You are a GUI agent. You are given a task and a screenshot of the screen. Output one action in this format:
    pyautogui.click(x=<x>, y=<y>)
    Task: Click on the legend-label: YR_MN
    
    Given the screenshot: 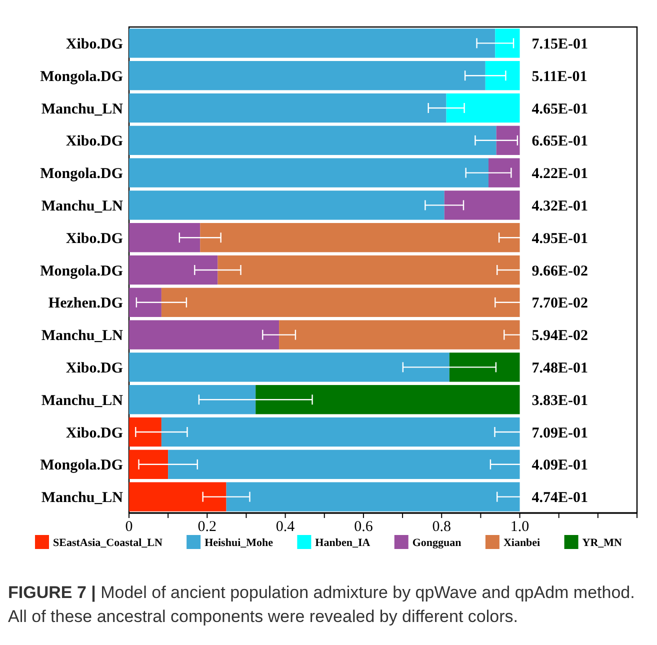 What is the action you would take?
    pyautogui.click(x=602, y=543)
    